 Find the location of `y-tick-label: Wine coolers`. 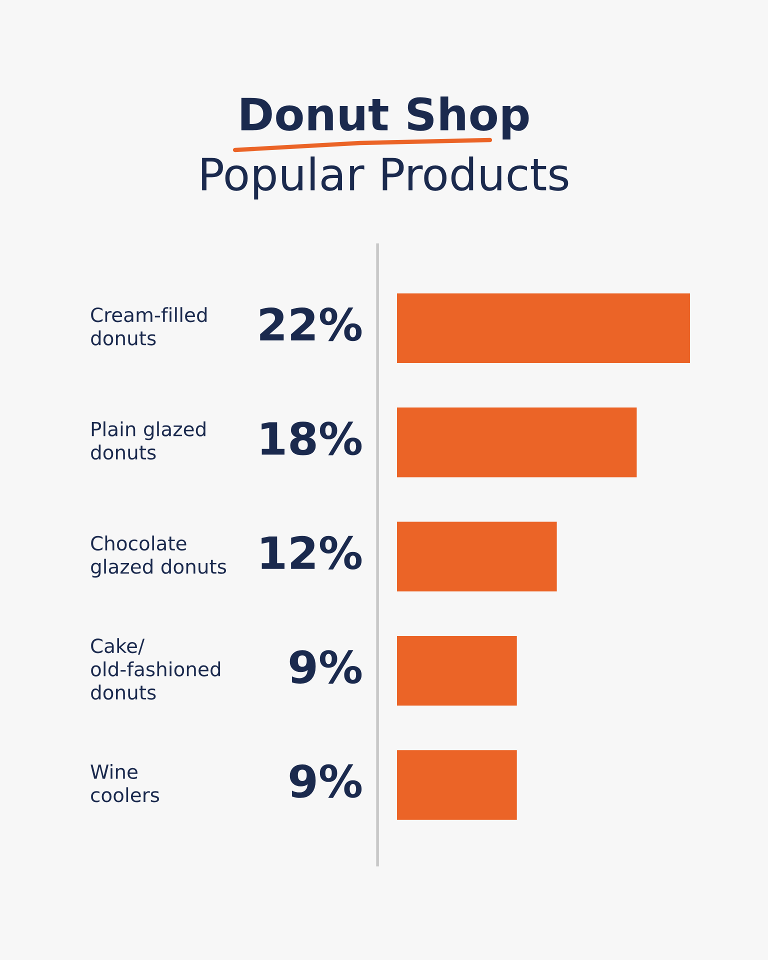

y-tick-label: Wine coolers is located at coordinates (125, 783).